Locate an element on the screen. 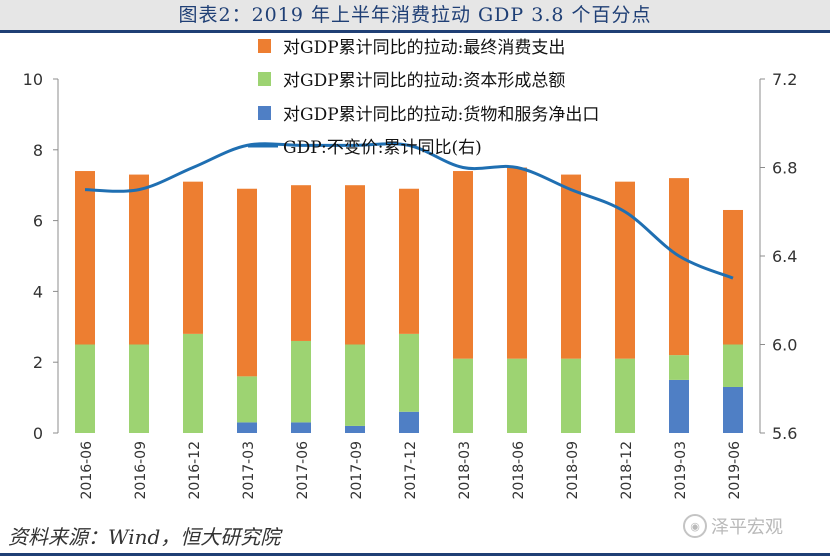  x-axis-tick-label: 2017-12 is located at coordinates (411, 470).